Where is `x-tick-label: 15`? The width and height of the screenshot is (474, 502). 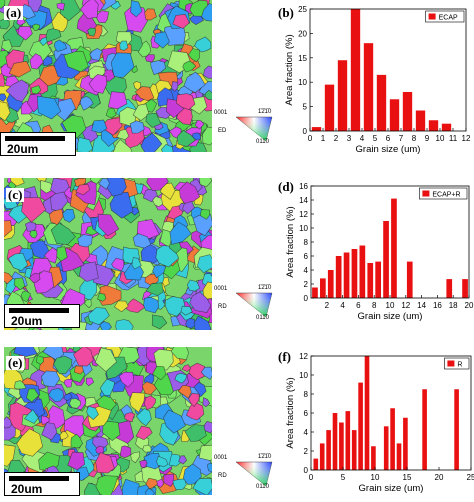
x-tick-label: 15 is located at coordinates (407, 477).